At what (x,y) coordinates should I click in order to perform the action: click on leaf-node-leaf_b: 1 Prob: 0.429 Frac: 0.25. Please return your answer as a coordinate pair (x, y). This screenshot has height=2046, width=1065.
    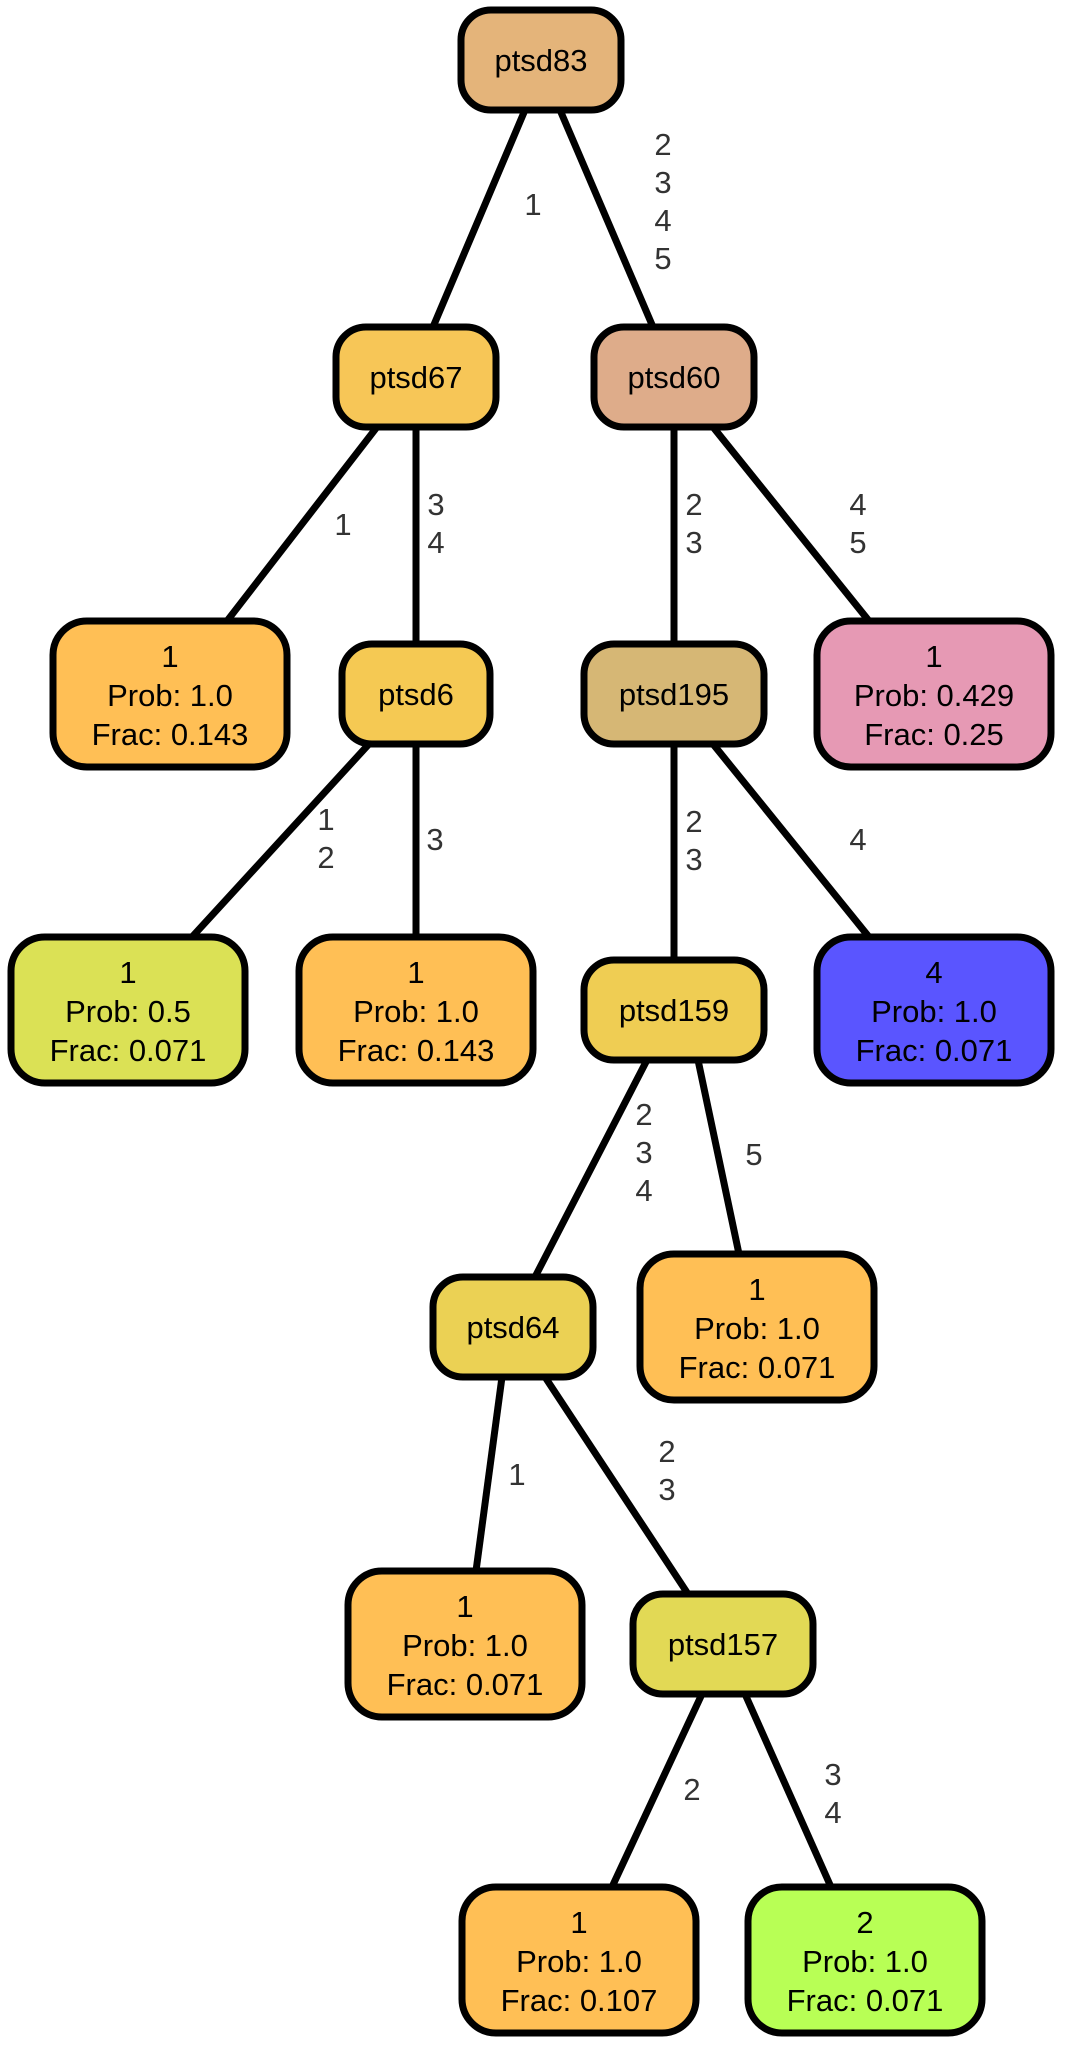
    Looking at the image, I should click on (934, 694).